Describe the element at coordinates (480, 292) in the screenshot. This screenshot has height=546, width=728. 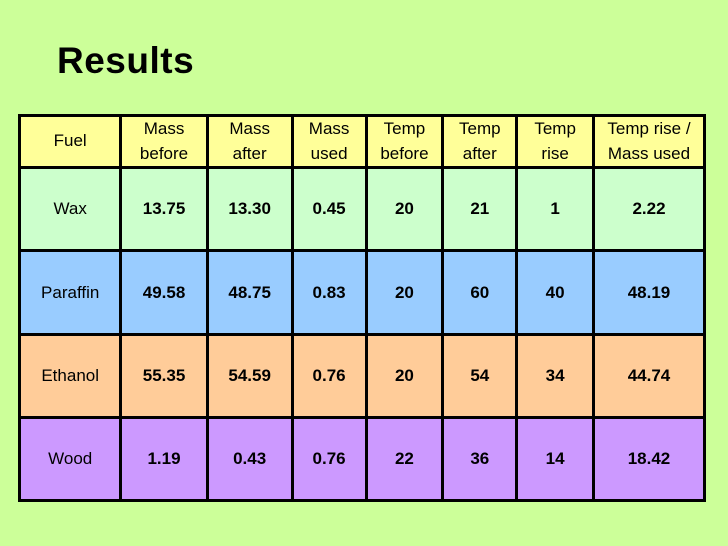
I see `data-cell: 60` at that location.